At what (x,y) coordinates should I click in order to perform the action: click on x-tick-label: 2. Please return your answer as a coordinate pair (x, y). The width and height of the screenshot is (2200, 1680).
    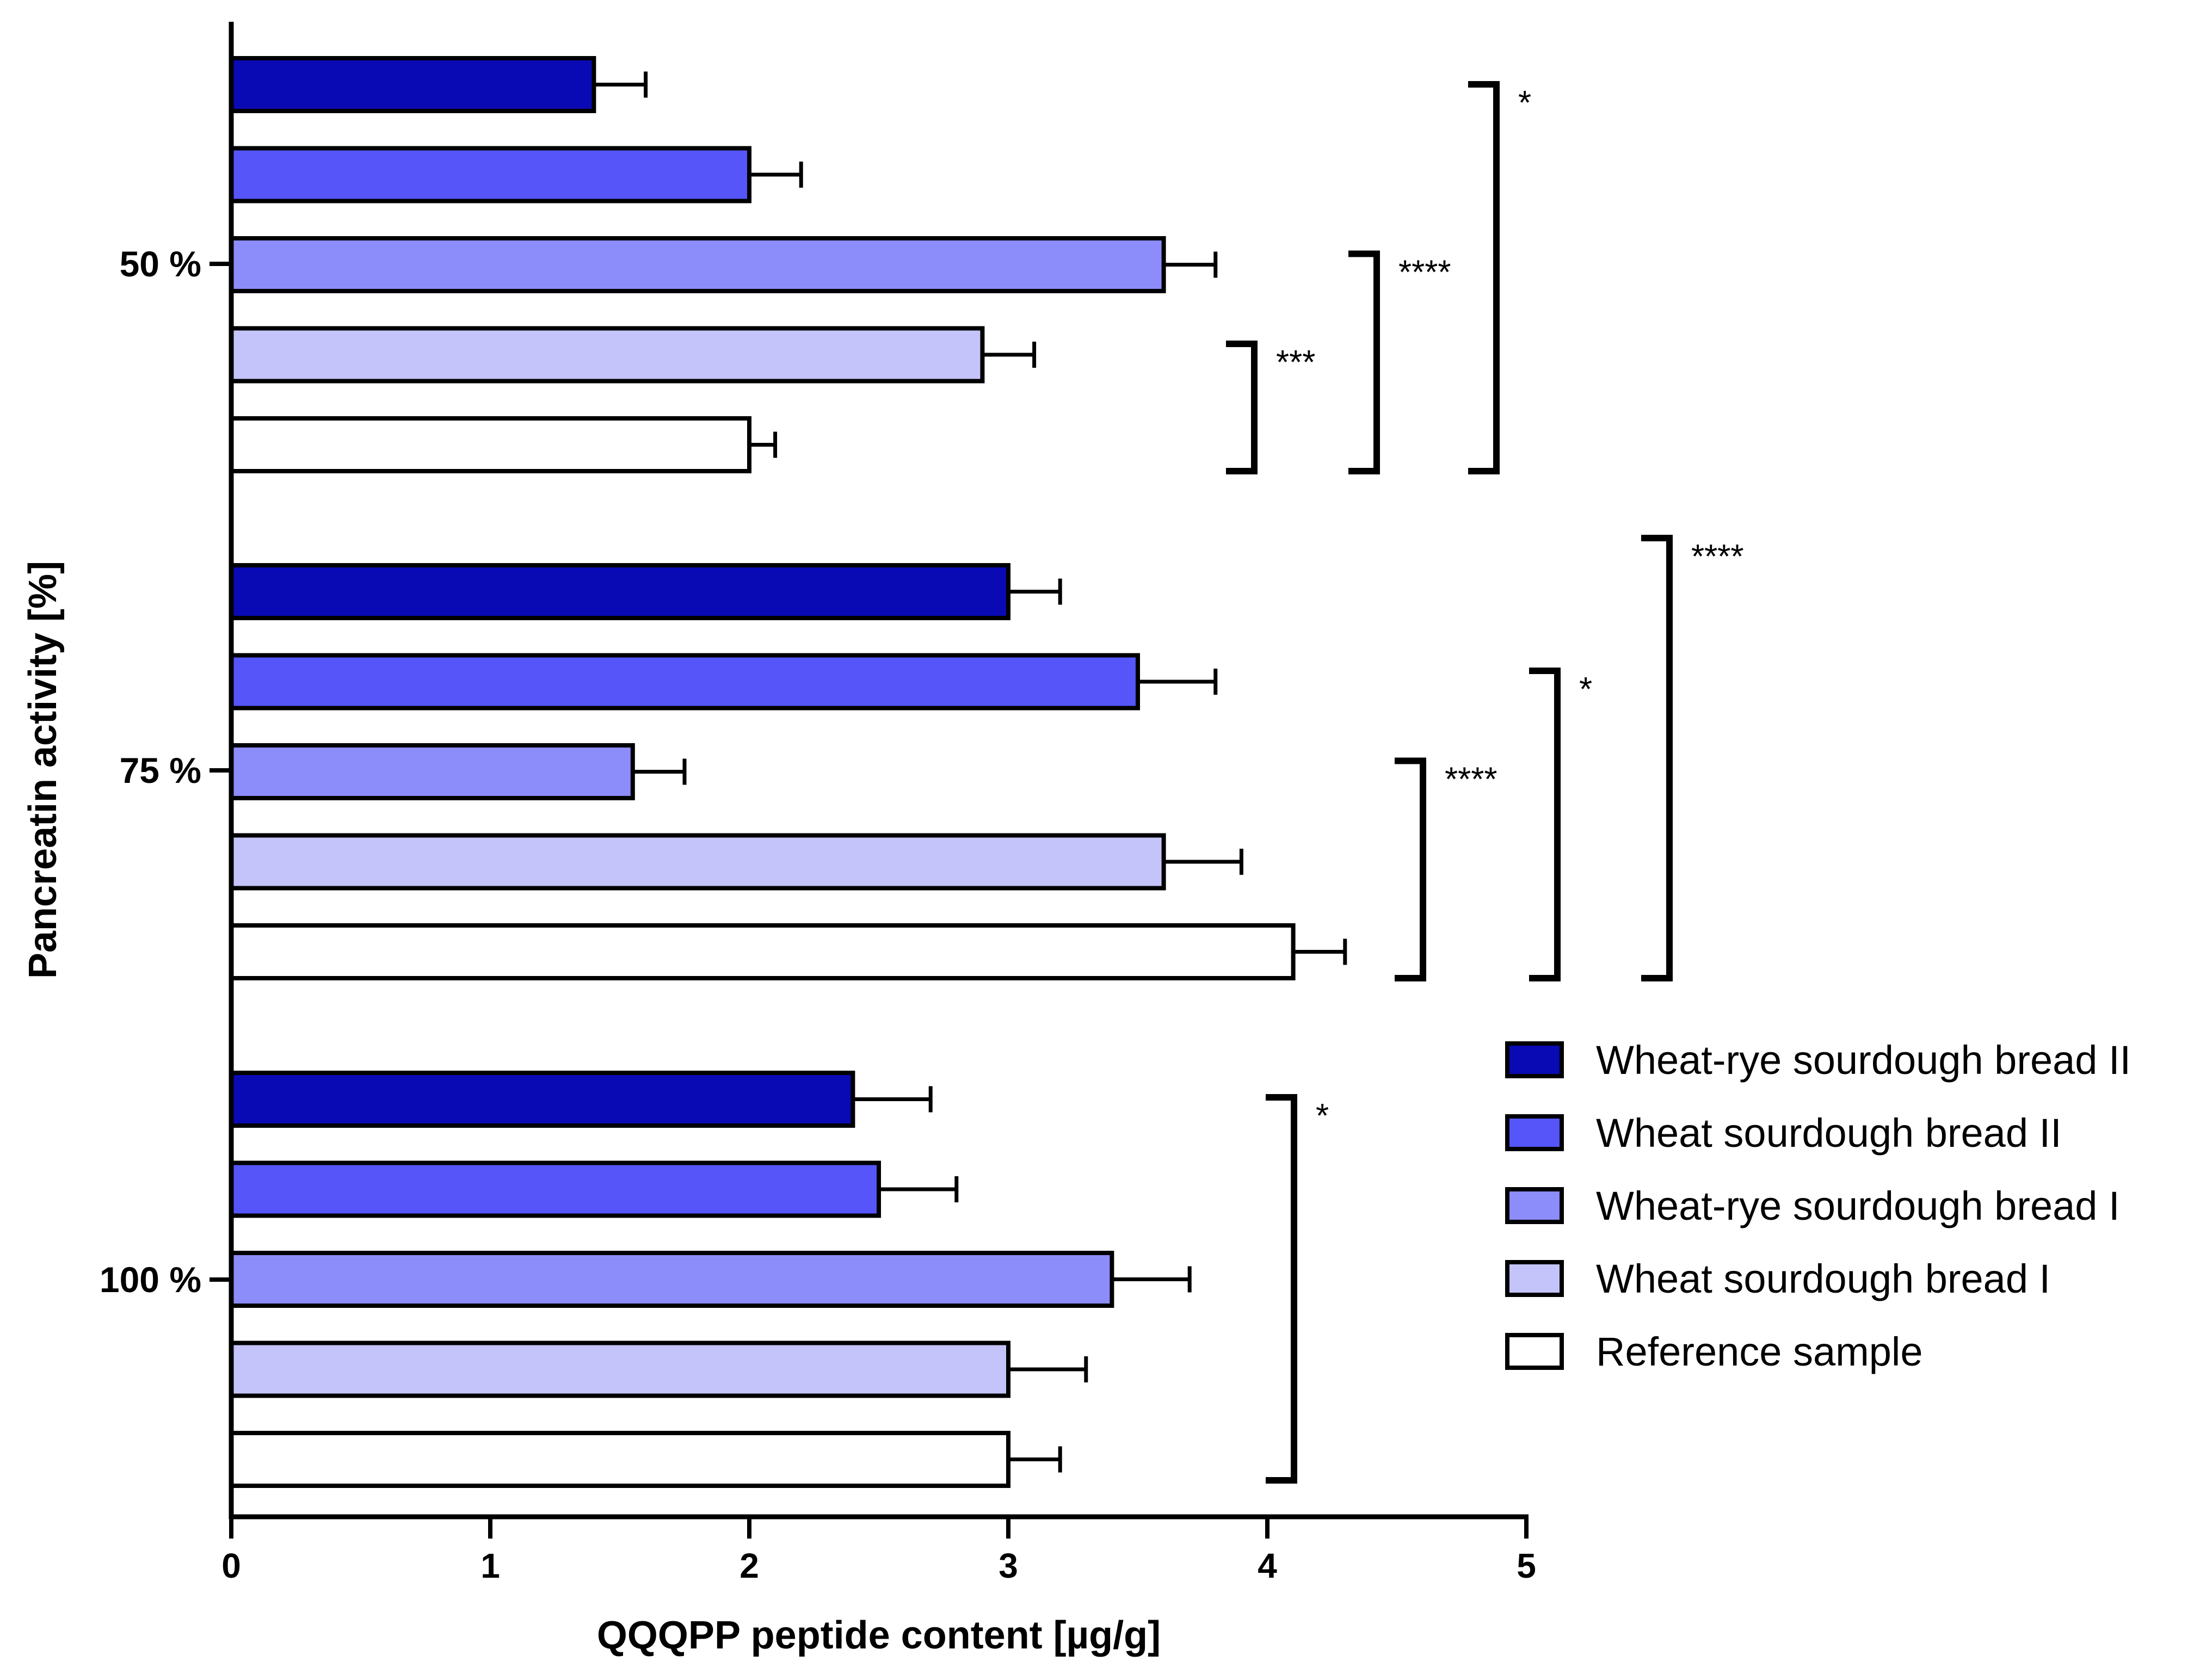
    Looking at the image, I should click on (749, 1565).